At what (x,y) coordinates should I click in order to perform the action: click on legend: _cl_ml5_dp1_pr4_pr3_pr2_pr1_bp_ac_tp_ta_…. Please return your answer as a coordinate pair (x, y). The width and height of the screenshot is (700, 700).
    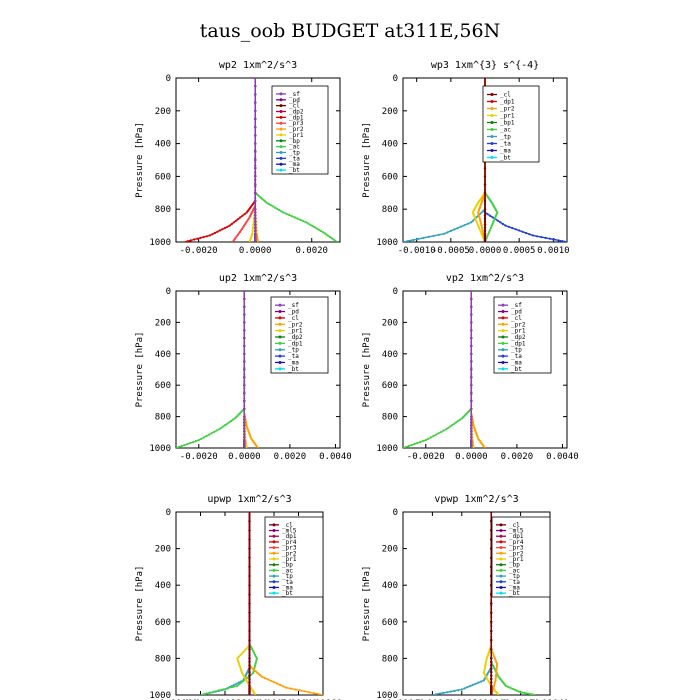
    Looking at the image, I should click on (521, 557).